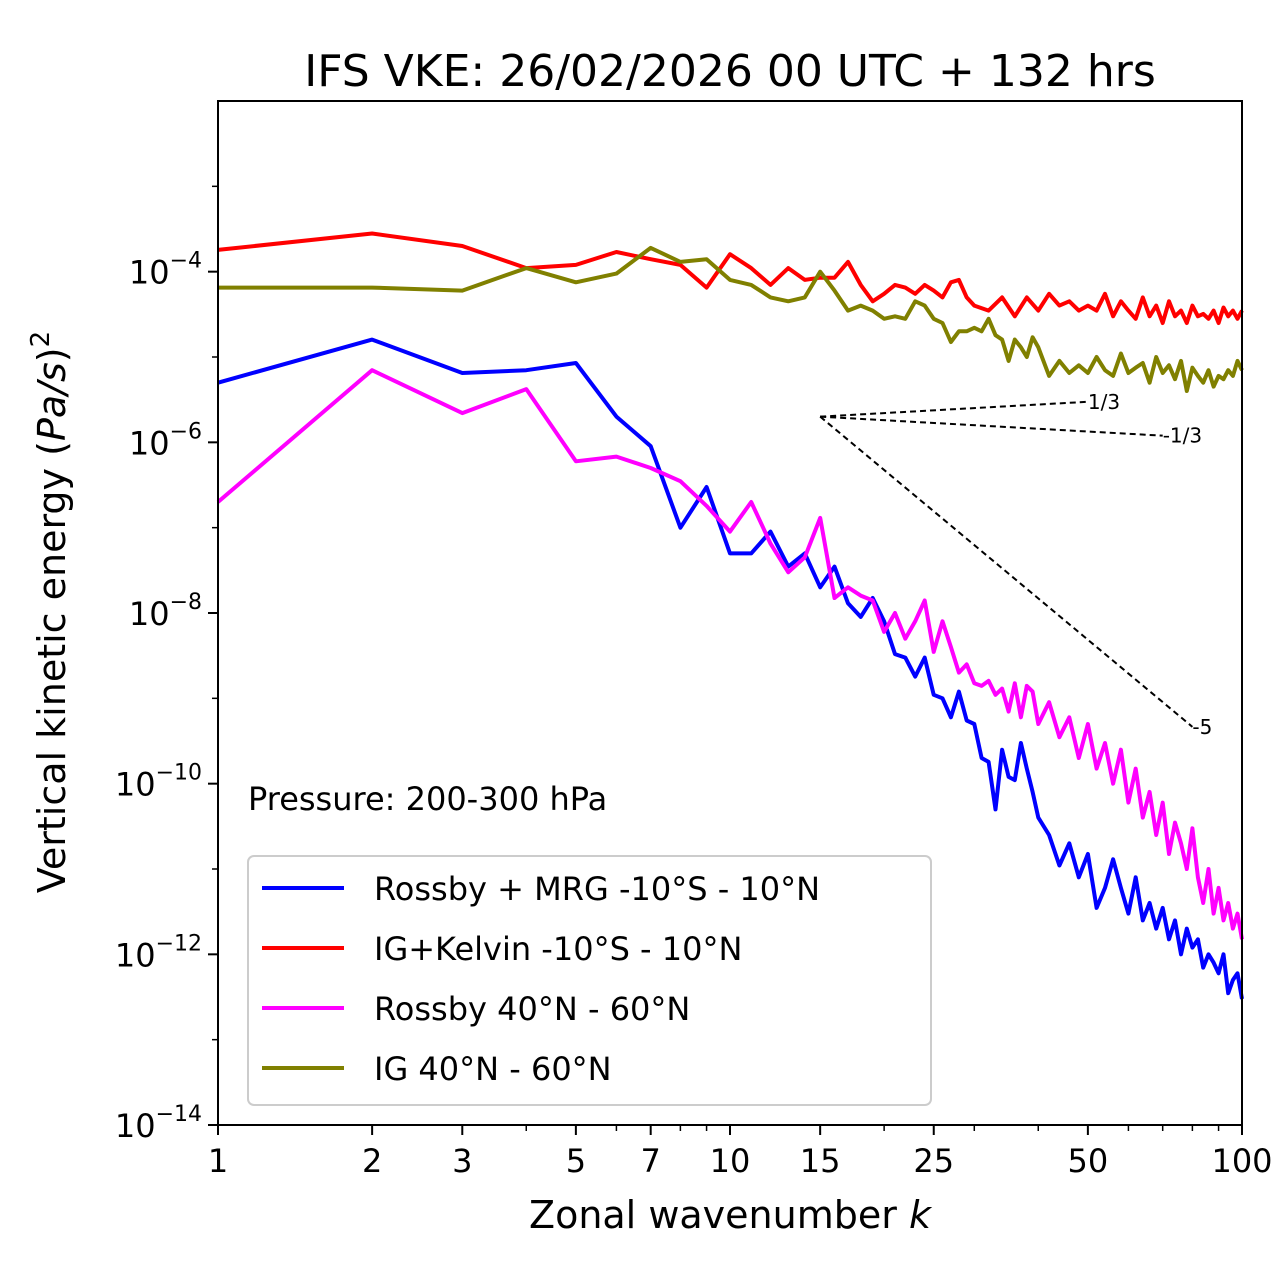 Image resolution: width=1280 pixels, height=1288 pixels. I want to click on x-axis-ticks: 1 2 3 5 7 10 15 25 50 100, so click(740, 1152).